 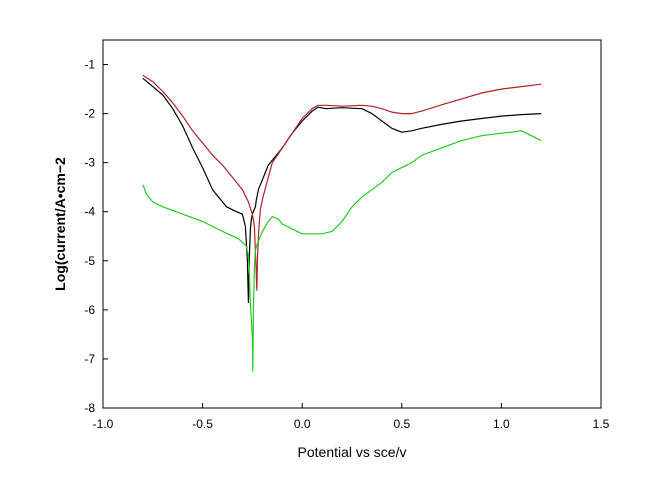 I want to click on x-axis: -1.0 -0.5 0.0 0.5 1.0 1.5, so click(x=351, y=417).